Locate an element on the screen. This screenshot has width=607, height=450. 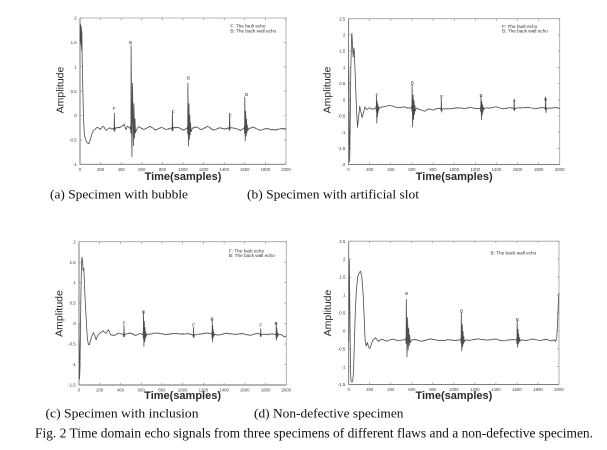
svg-text: (d) Non-defective specimen is located at coordinates (329, 412).